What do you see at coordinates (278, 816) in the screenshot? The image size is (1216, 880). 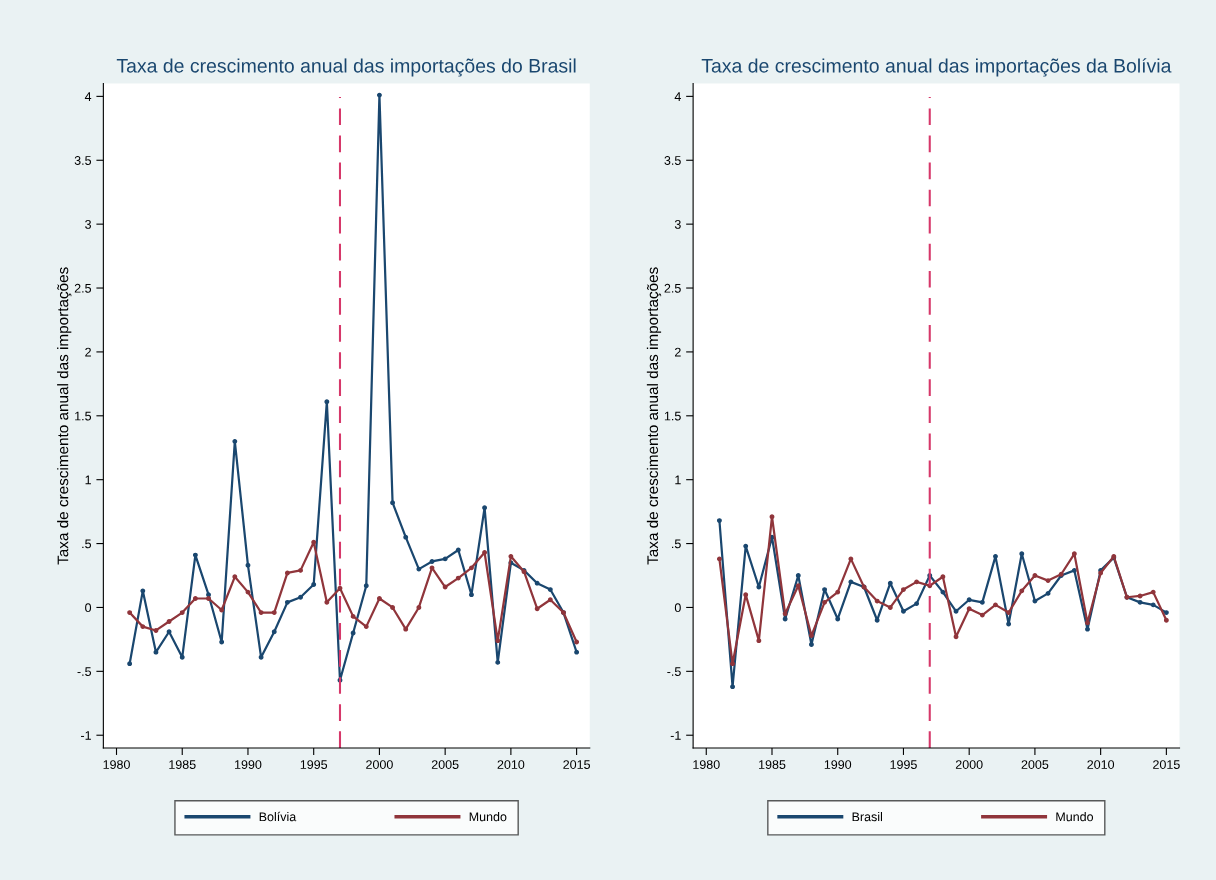 I see `legend-label: Bolívia` at bounding box center [278, 816].